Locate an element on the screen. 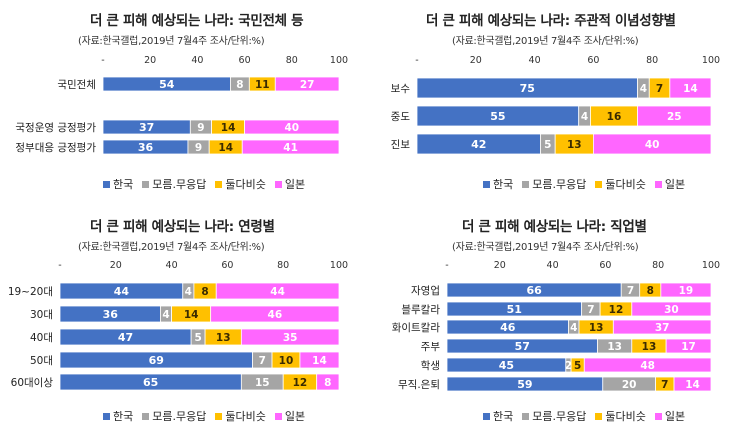 This screenshot has width=740, height=436. data-label: 51 is located at coordinates (514, 309).